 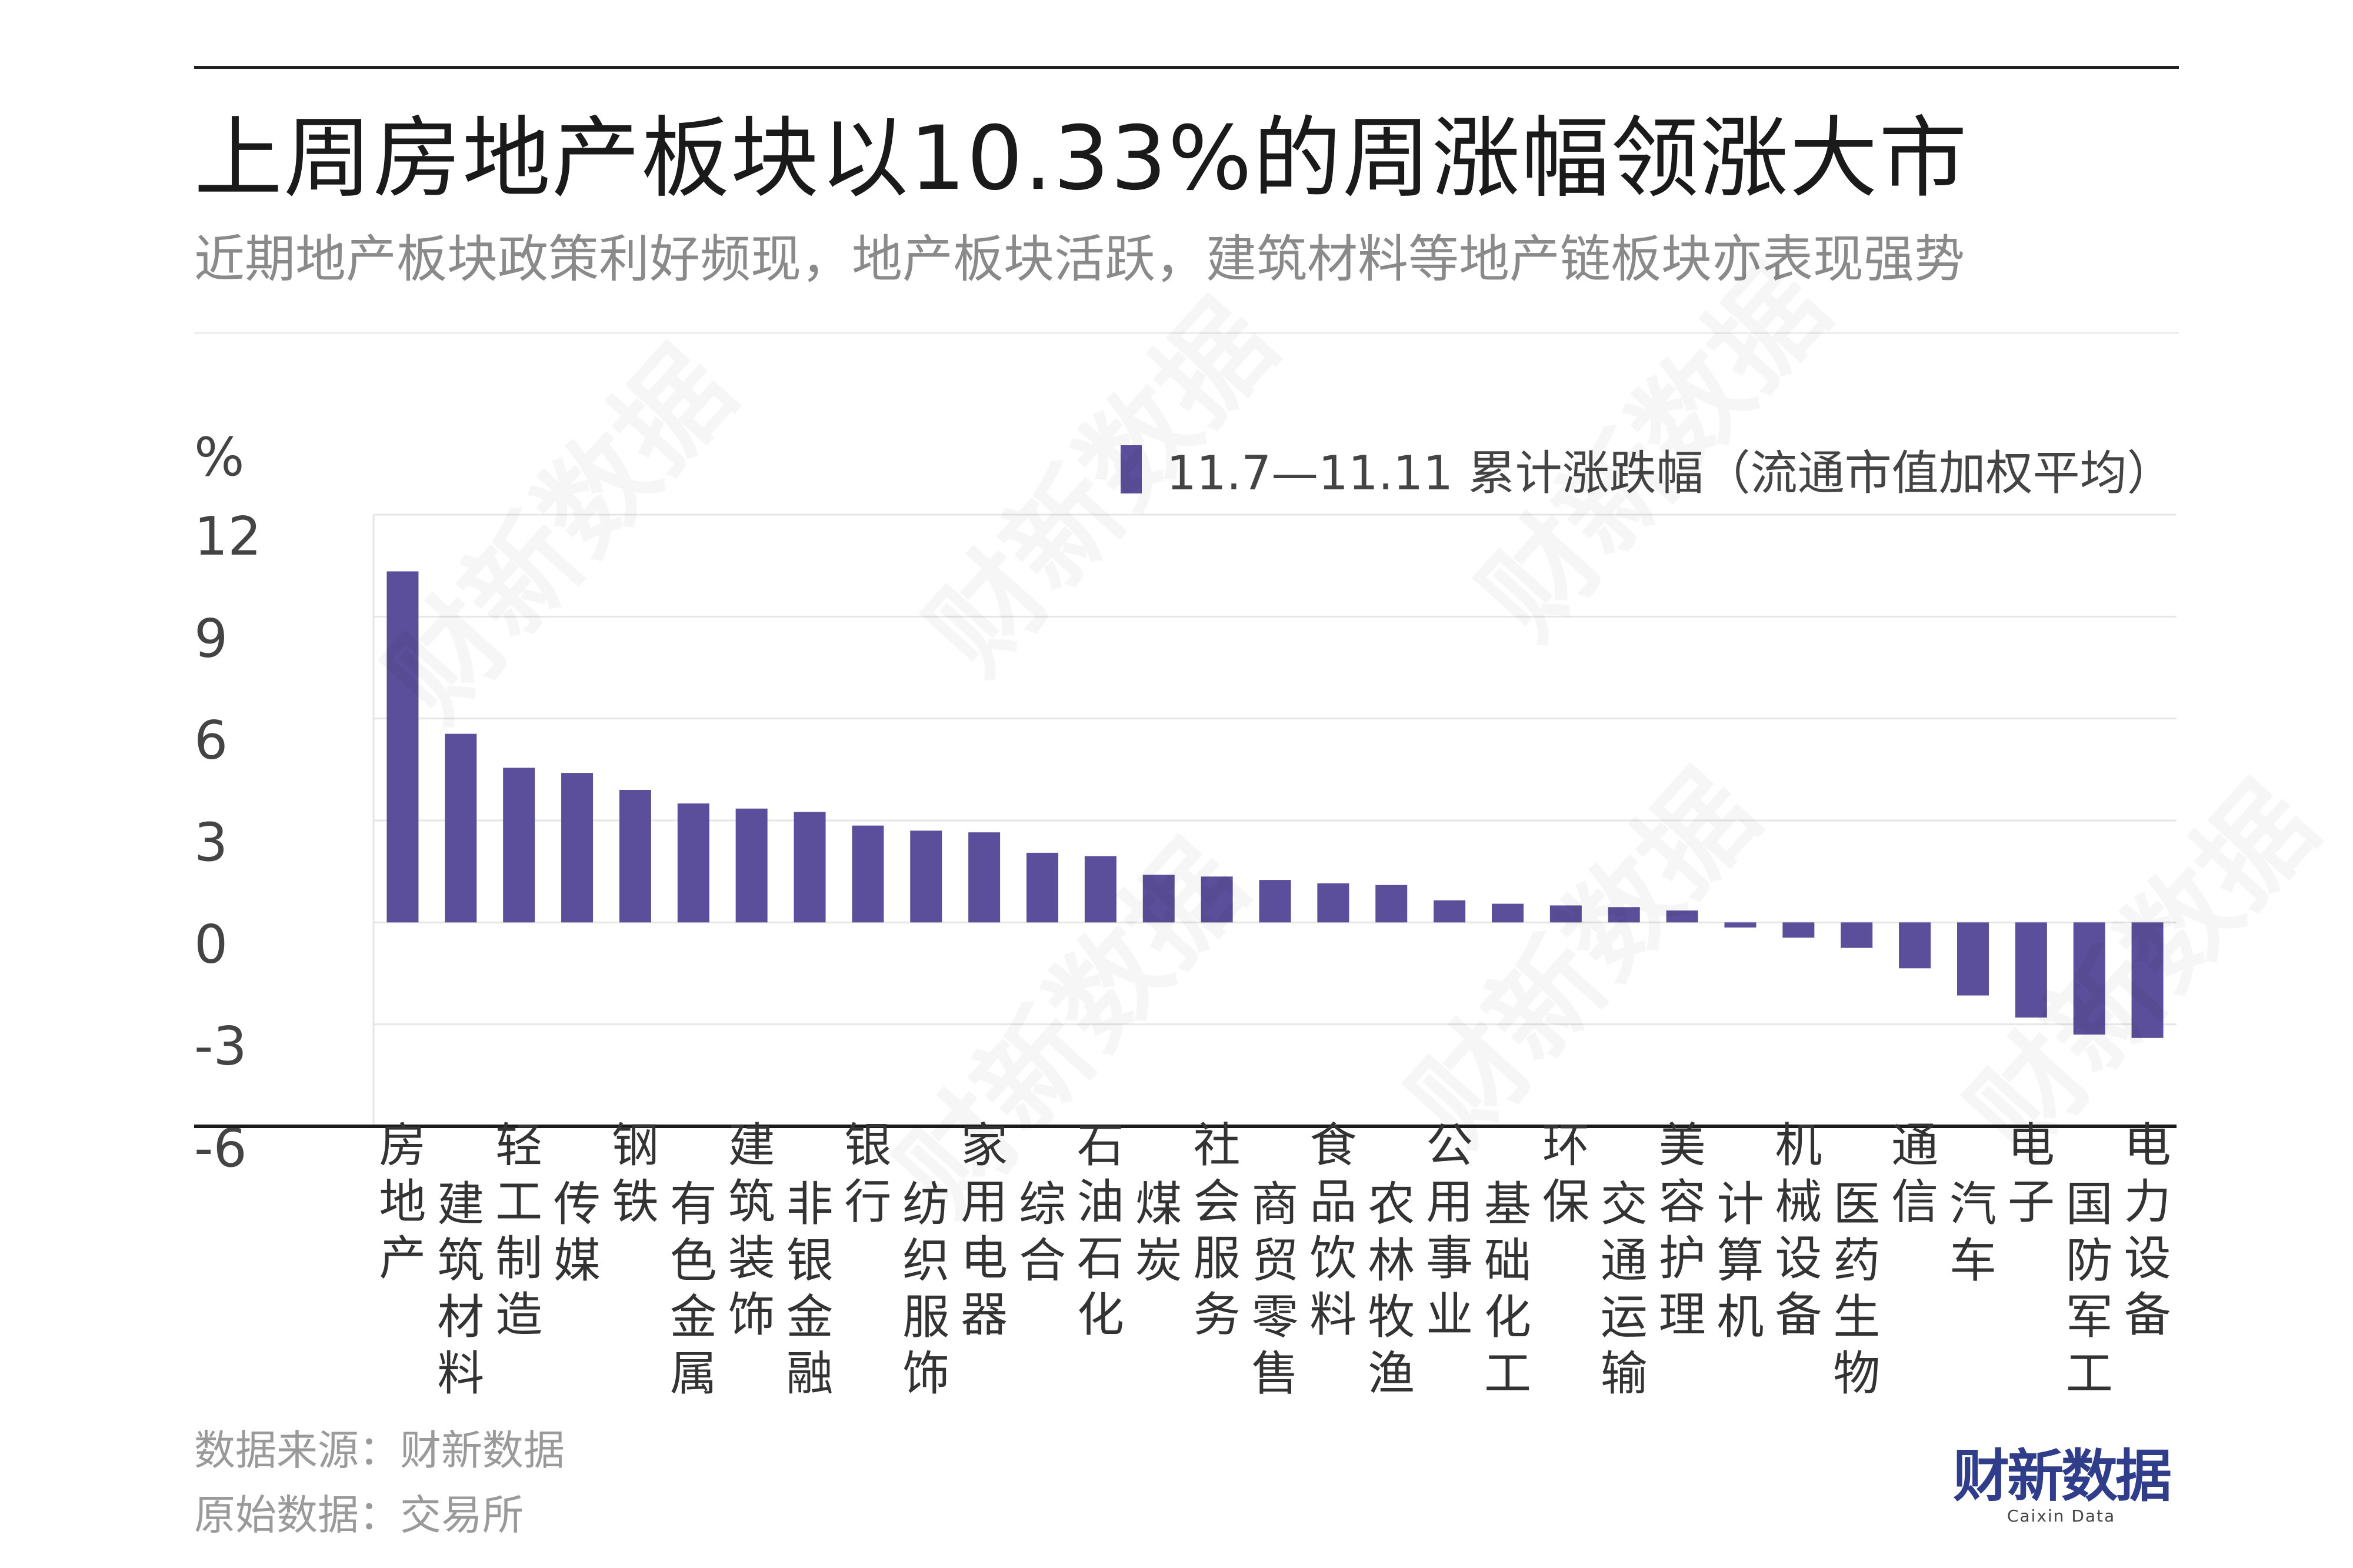 What do you see at coordinates (926, 1289) in the screenshot?
I see `x-tick-label: 纺织服饰` at bounding box center [926, 1289].